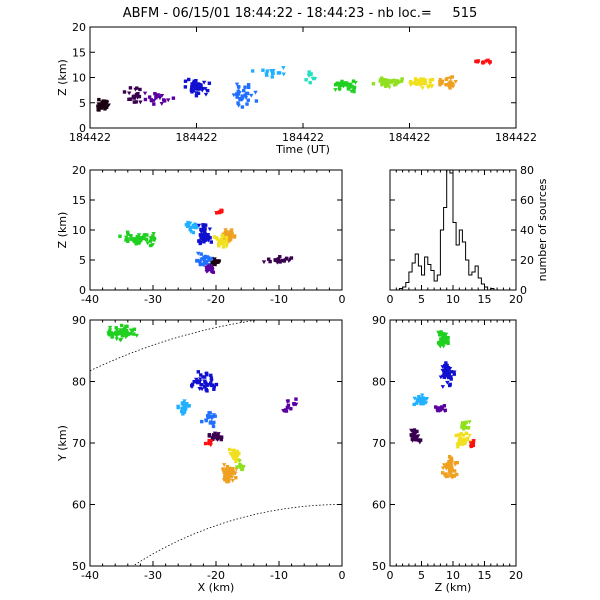 The width and height of the screenshot is (600, 600). What do you see at coordinates (62, 443) in the screenshot?
I see `x-y-ylabel: Y (km)` at bounding box center [62, 443].